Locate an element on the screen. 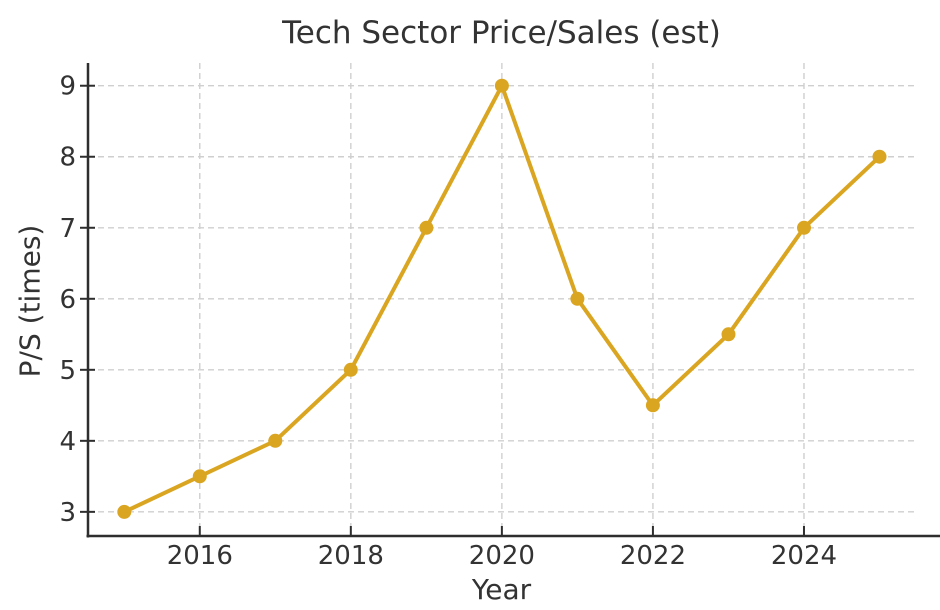 This screenshot has width=940, height=610. y-tick-label: 7 is located at coordinates (67, 229).